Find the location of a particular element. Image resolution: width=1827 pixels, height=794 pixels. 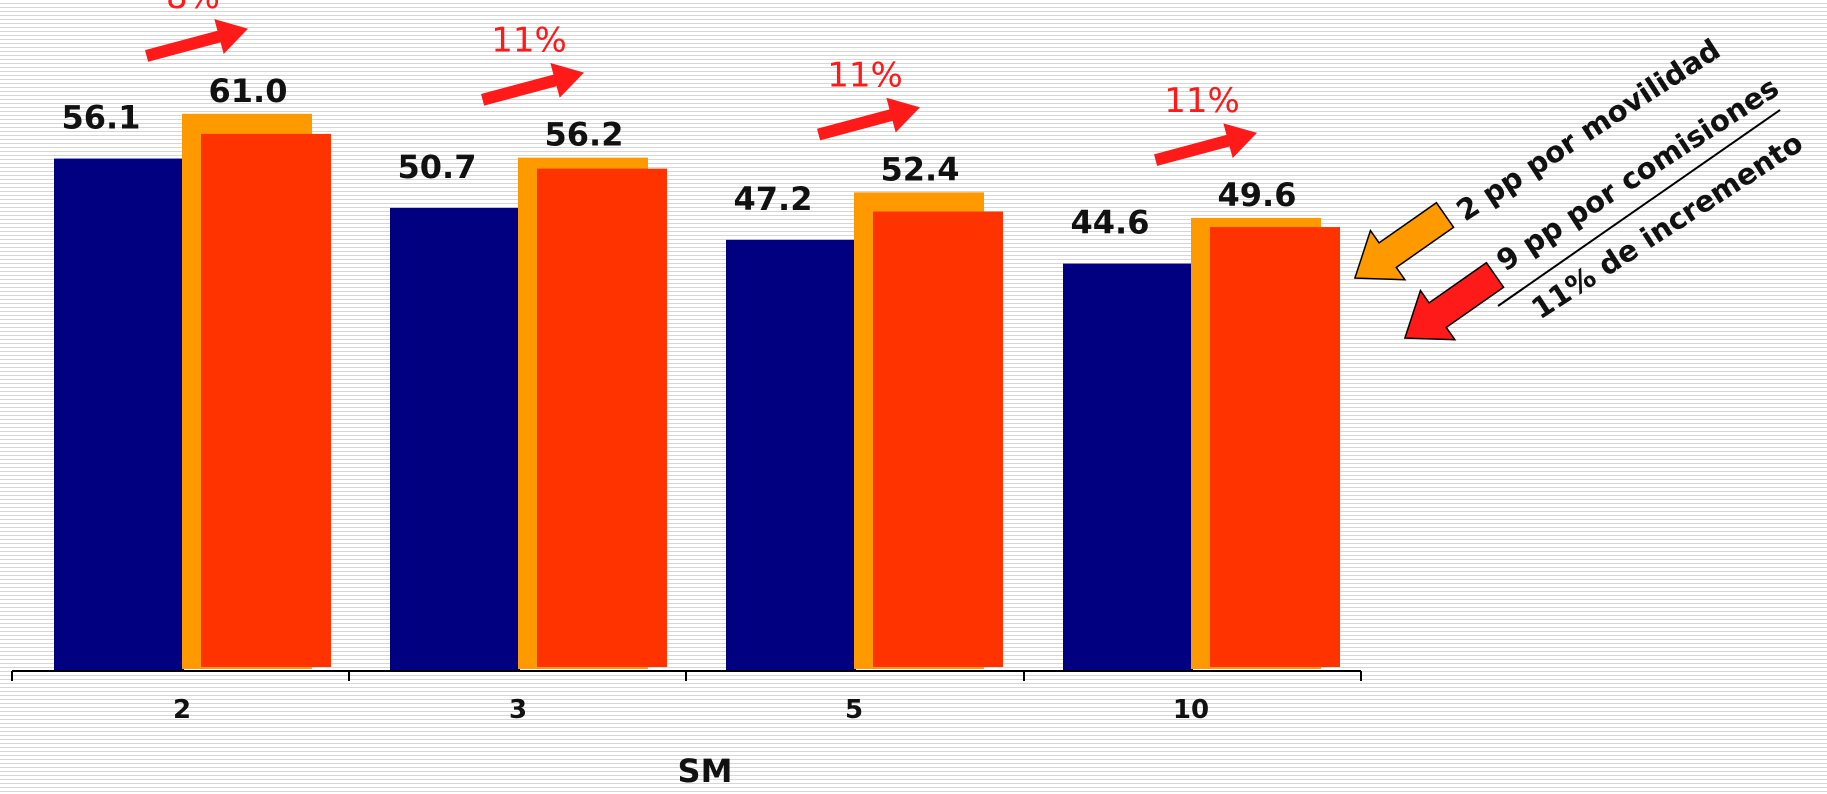

value-label-total-5: 52.4 is located at coordinates (920, 169).